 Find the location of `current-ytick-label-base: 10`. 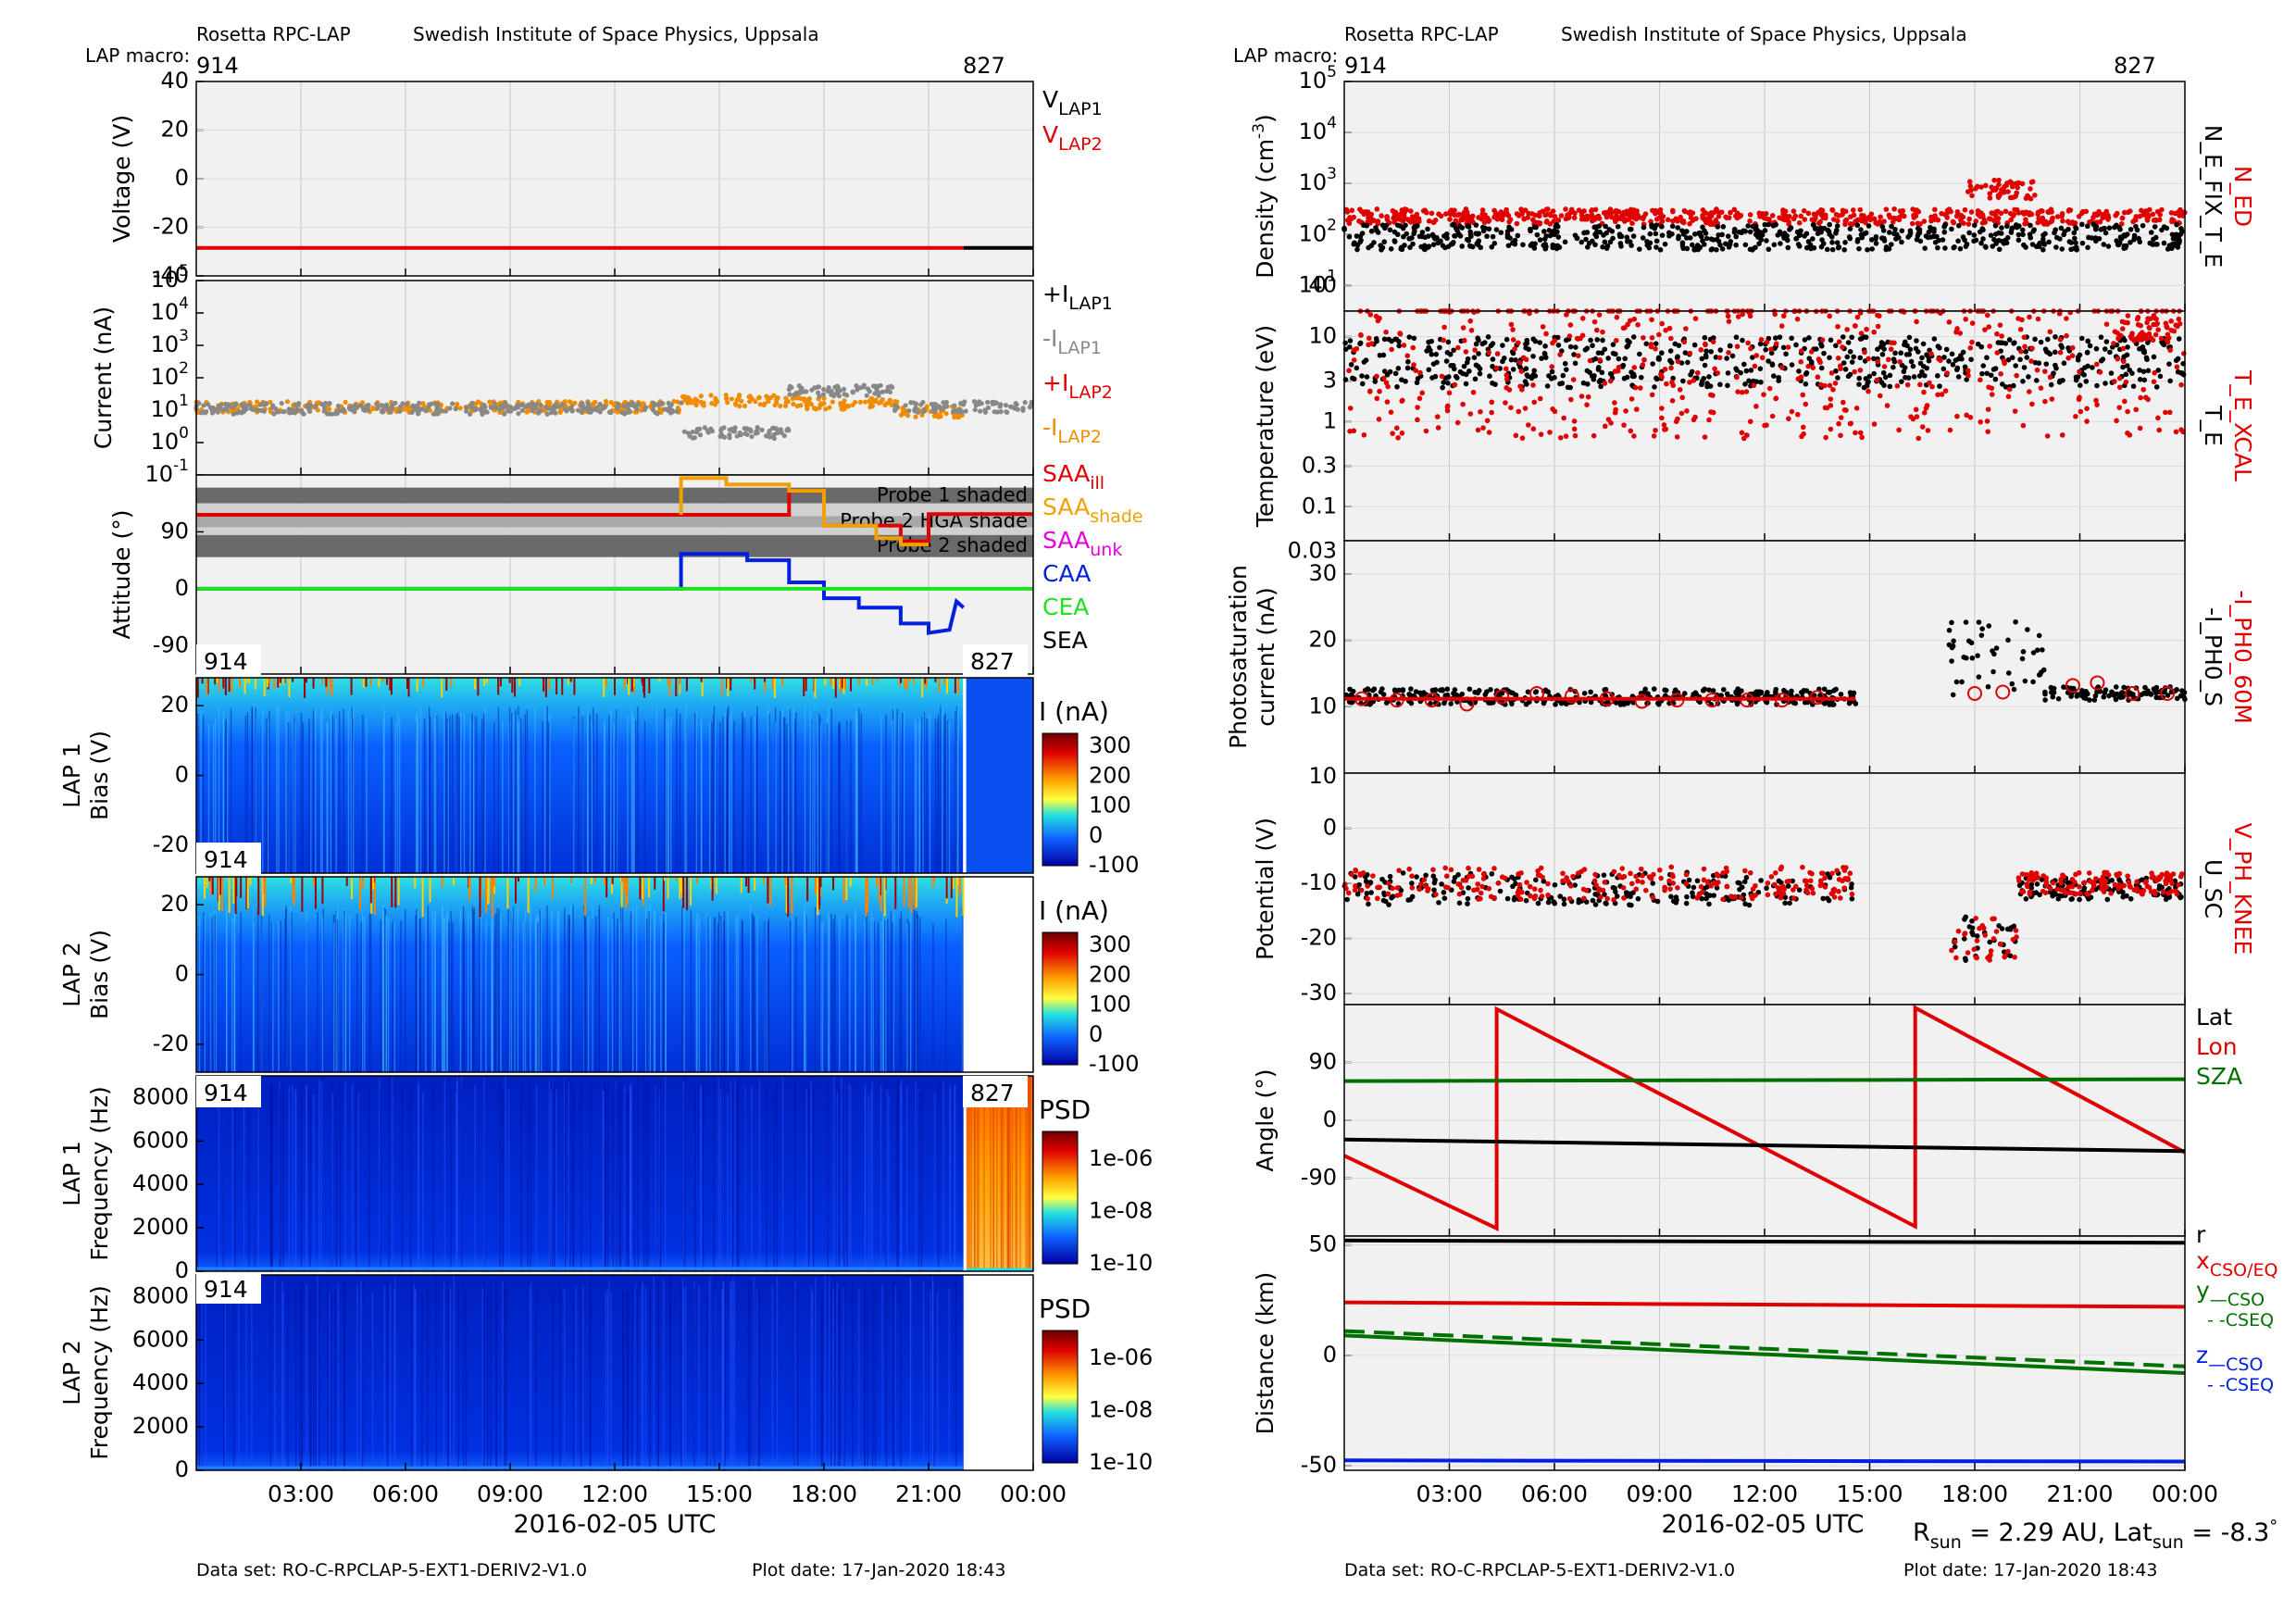

current-ytick-label-base: 10 is located at coordinates (165, 377).